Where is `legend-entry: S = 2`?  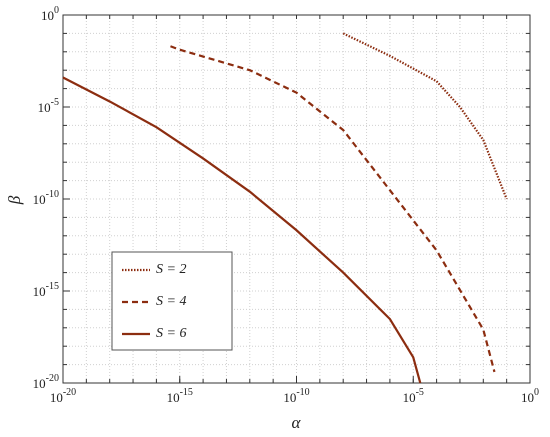
legend-entry: S = 2 is located at coordinates (171, 269).